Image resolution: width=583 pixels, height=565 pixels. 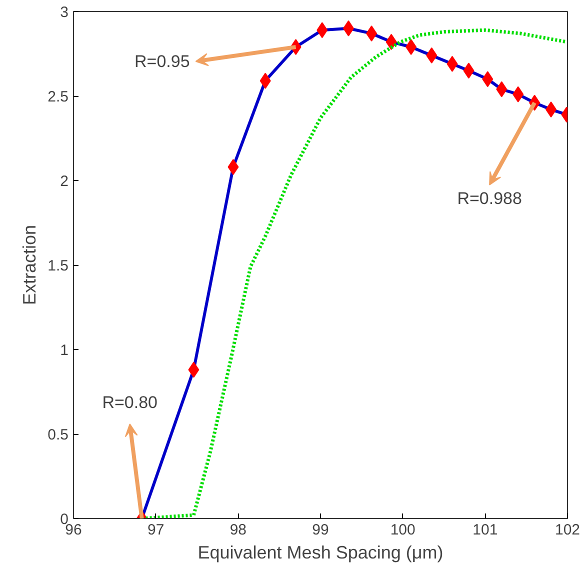 I want to click on y-tick-label: 2, so click(x=64, y=181).